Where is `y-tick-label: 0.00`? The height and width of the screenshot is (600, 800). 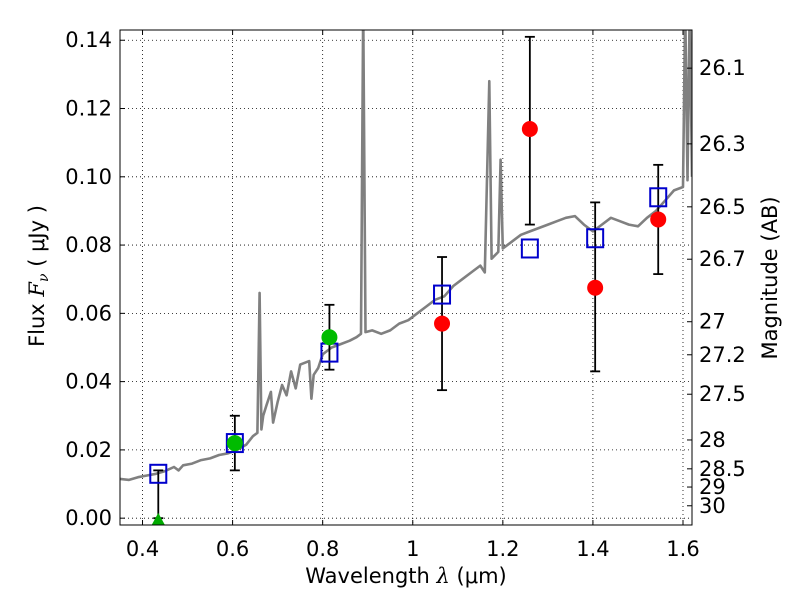
y-tick-label: 0.00 is located at coordinates (88, 518).